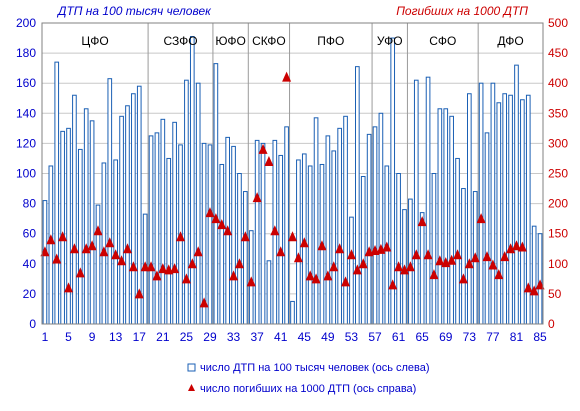 The image size is (580, 411). Describe the element at coordinates (558, 53) in the screenshot. I see `right-axis-tick-label: 450` at that location.